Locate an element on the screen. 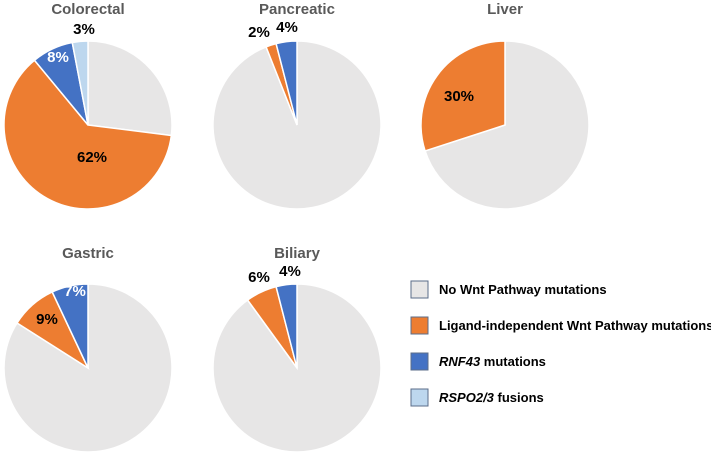  pie-pancreatic: Pancreatic 2% 4% is located at coordinates (297, 105).